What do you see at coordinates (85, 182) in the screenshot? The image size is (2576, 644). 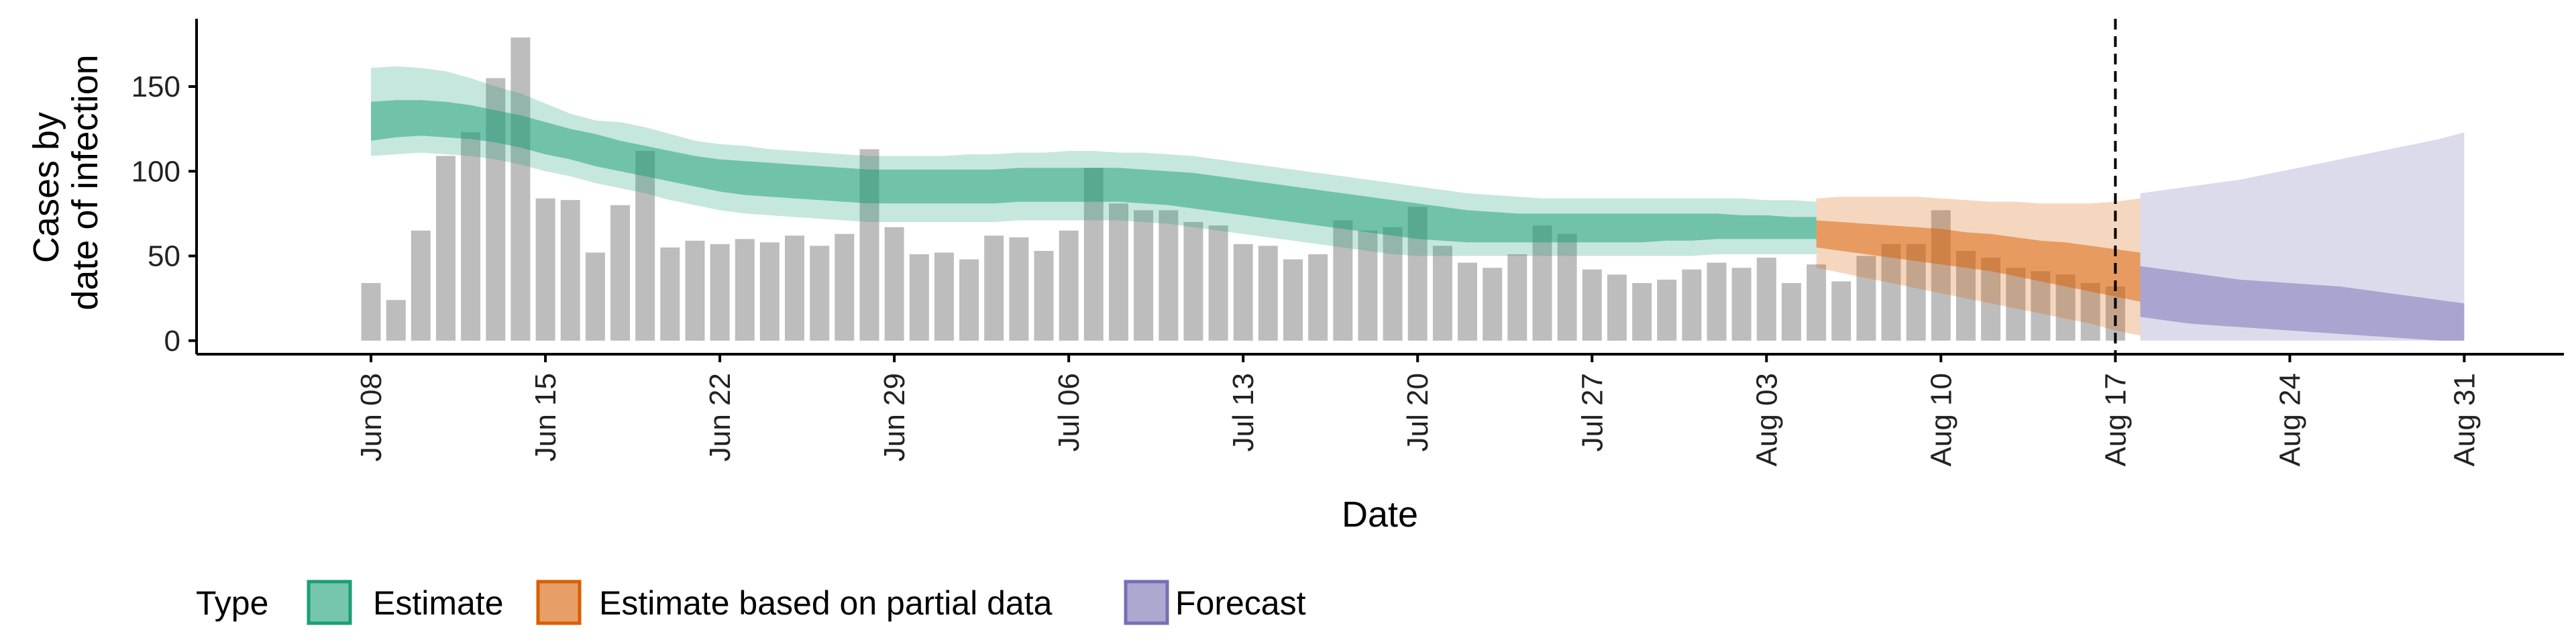 I see `y-axis-title-line-2: date of infection` at bounding box center [85, 182].